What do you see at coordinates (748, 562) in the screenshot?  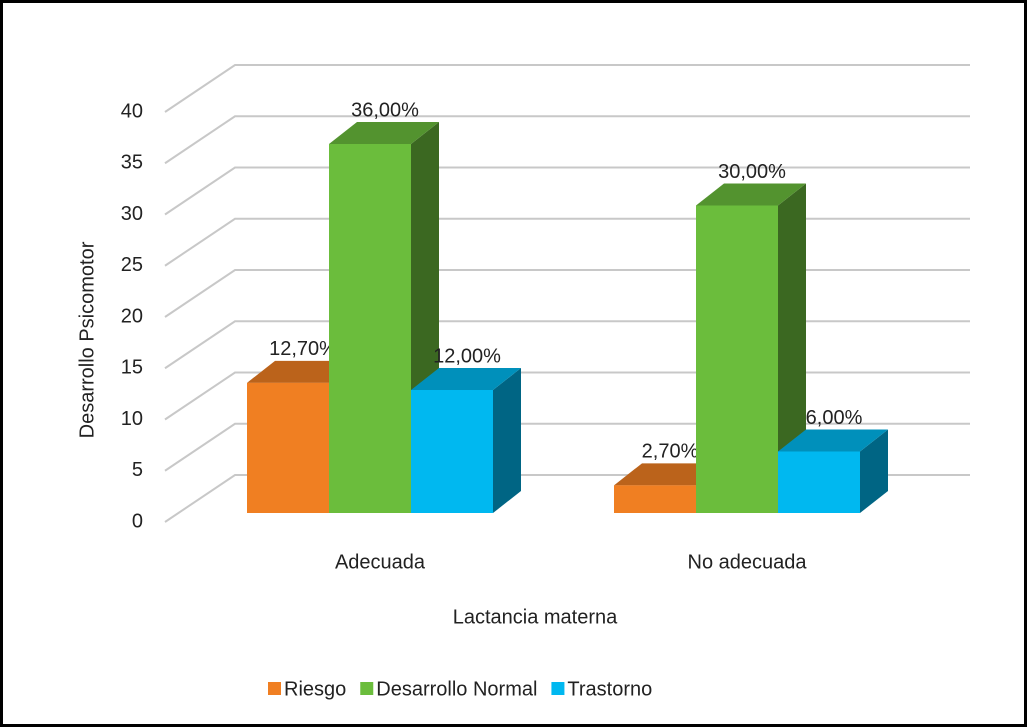 I see `x-tick-label: No adecuada` at bounding box center [748, 562].